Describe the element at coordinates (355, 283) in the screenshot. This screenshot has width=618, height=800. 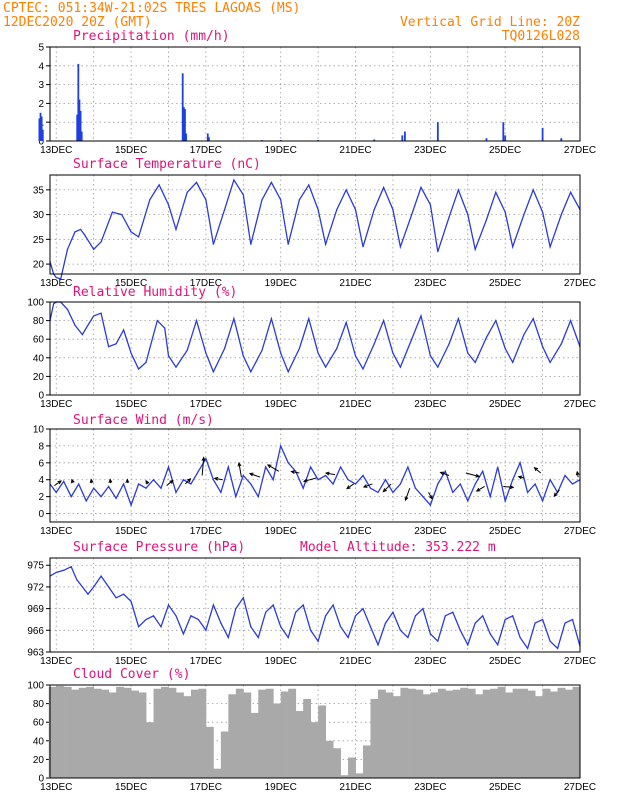
I see `temperature-xtick-label: 21DEC` at that location.